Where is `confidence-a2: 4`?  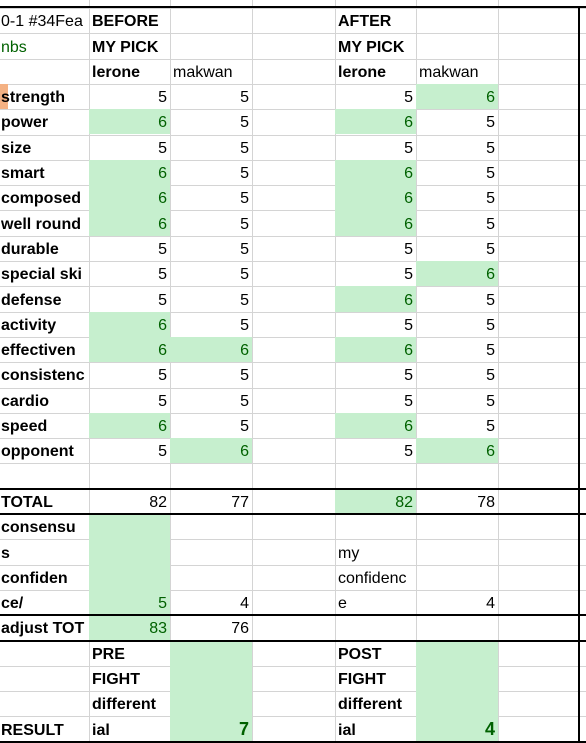 confidence-a2: 4 is located at coordinates (490, 604).